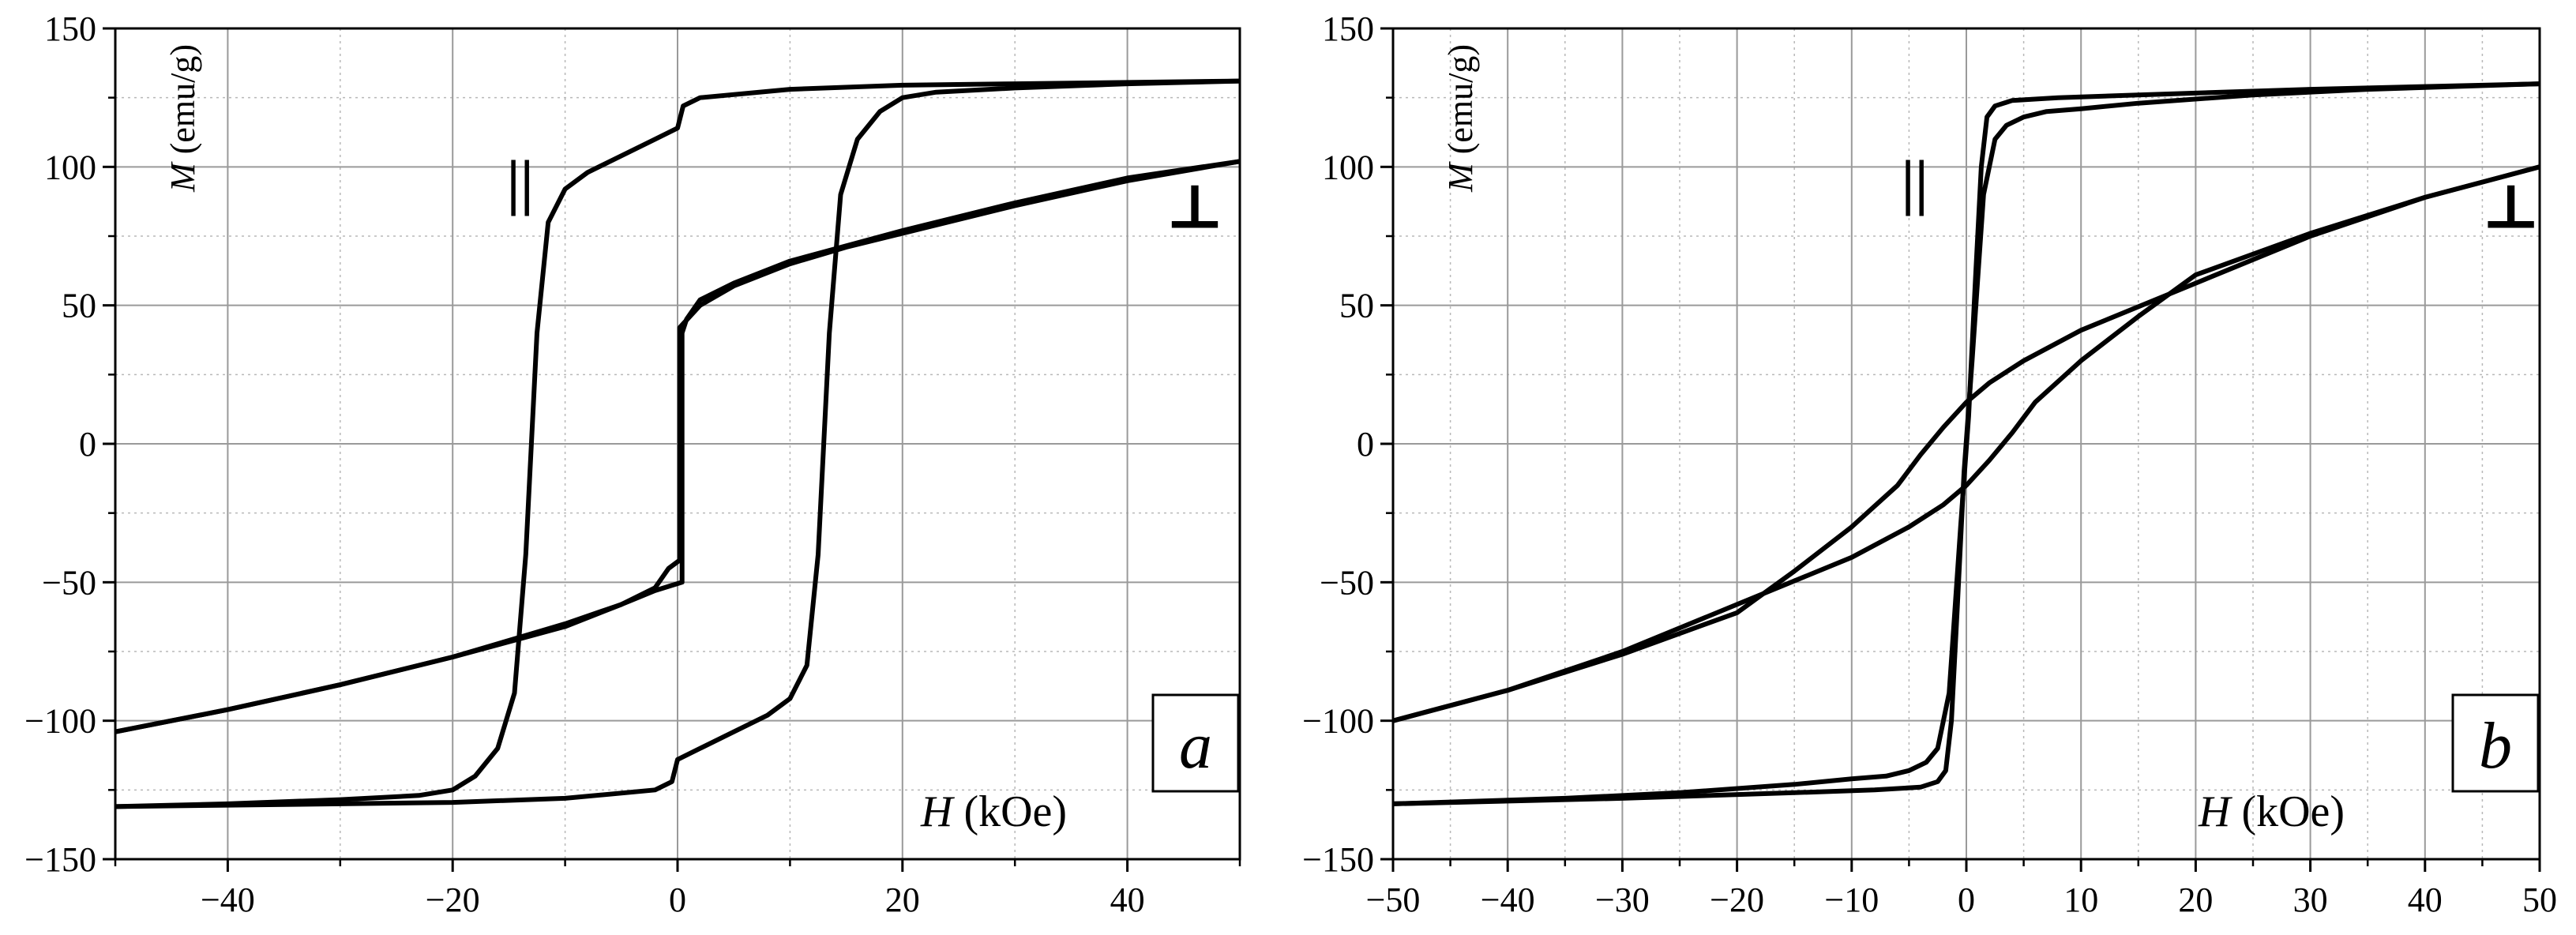 The image size is (2576, 935). I want to click on x-tick-label: 30, so click(2310, 900).